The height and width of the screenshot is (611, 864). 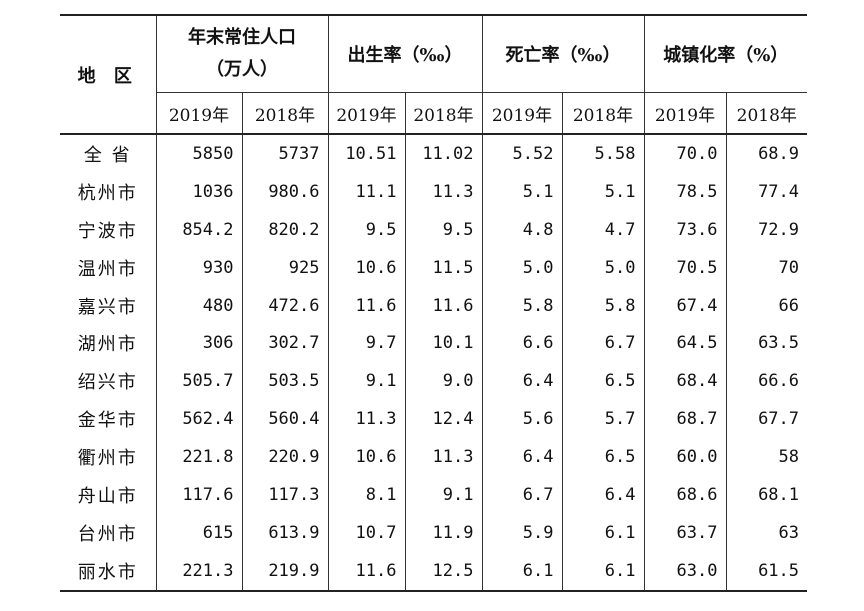 I want to click on table-row: 湖州市 306 302.7 9.7 10.1 6.6 6.7 64.5 63.5, so click(x=433, y=343).